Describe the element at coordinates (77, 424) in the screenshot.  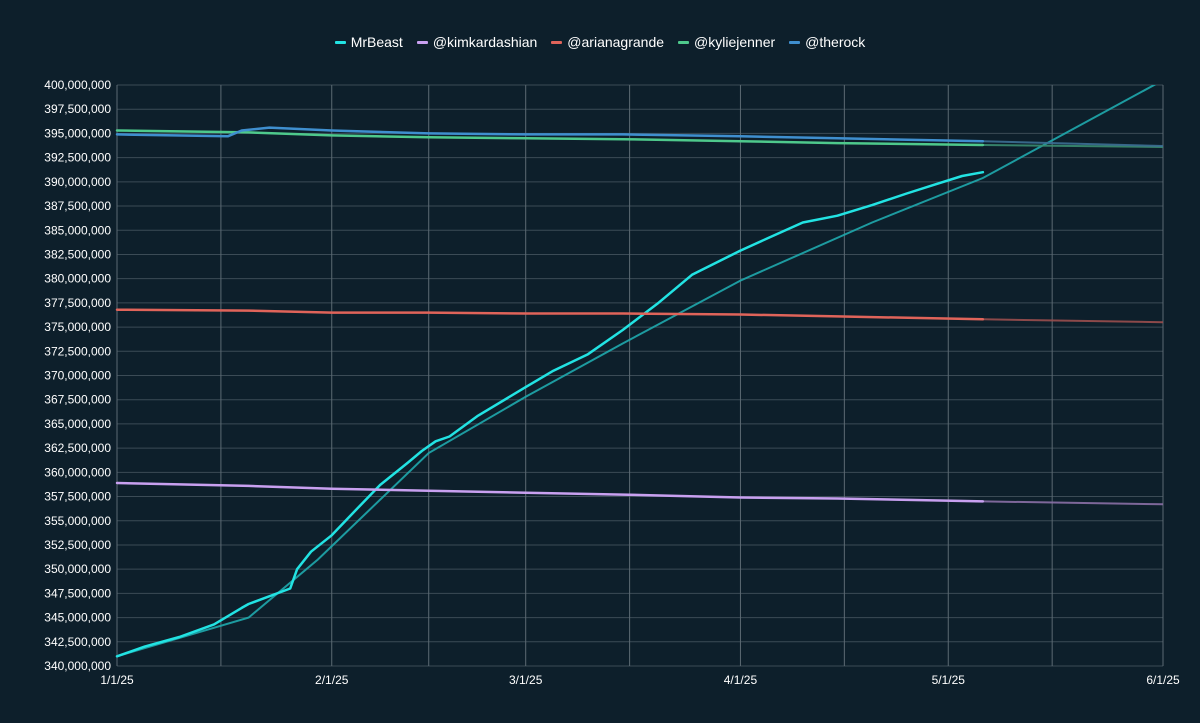
I see `y-tick-label: 365,000,000` at that location.